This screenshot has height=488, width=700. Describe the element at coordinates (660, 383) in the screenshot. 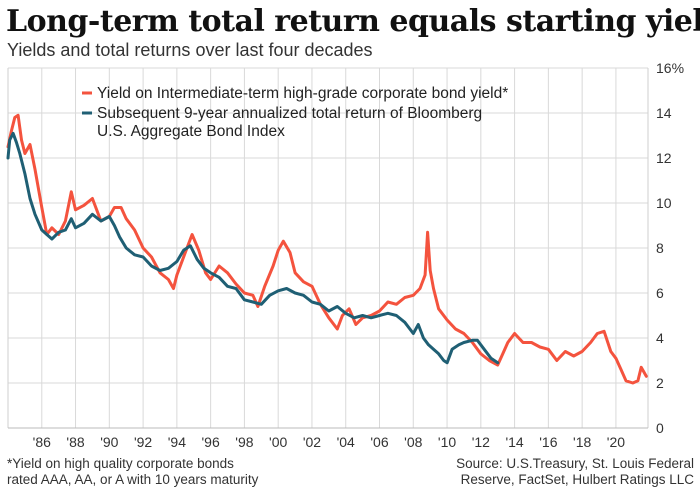

I see `y-tick-label: 2` at that location.